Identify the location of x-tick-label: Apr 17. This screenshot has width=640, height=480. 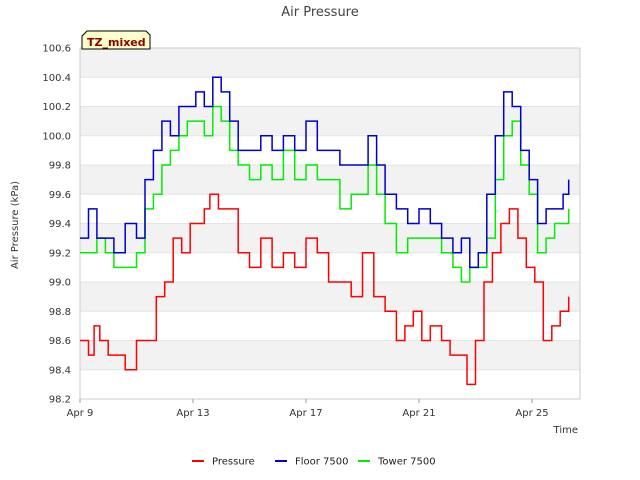
(305, 413).